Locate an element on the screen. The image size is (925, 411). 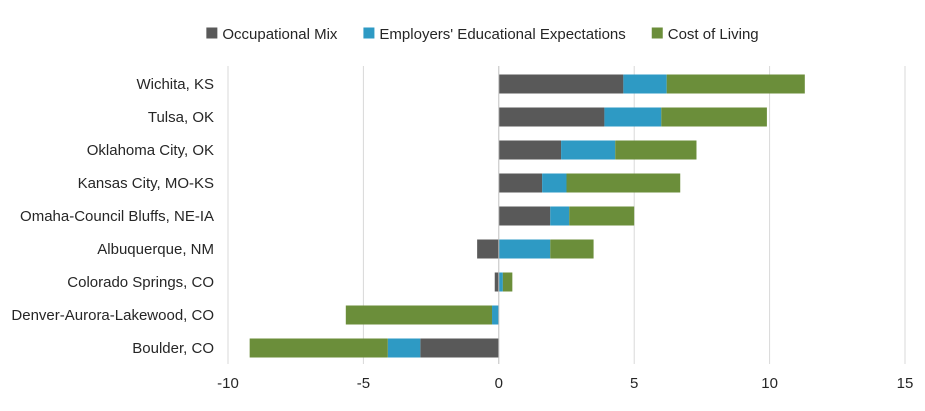
category-label: Oklahoma City, OK is located at coordinates (150, 150).